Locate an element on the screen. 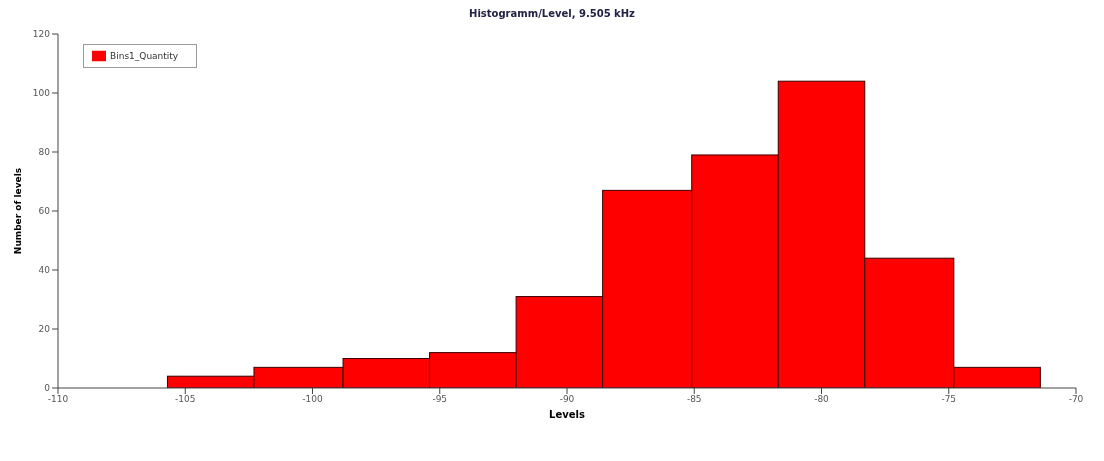 The width and height of the screenshot is (1104, 461). y-tick-label: 60 is located at coordinates (44, 211).